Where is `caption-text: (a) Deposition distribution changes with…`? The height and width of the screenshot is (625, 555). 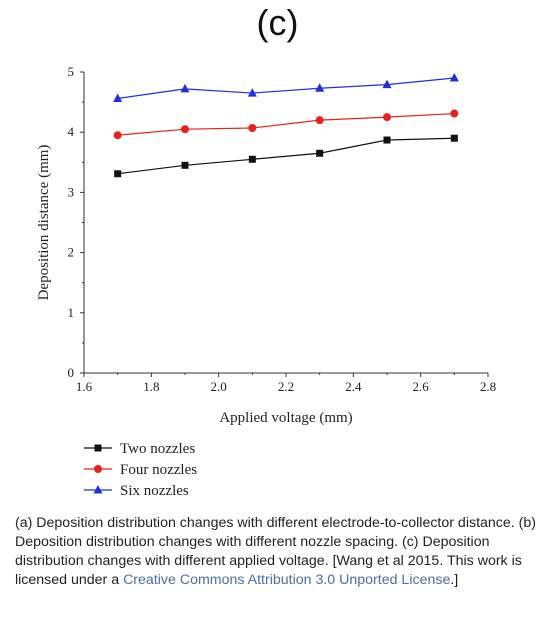 caption-text: (a) Deposition distribution changes with… is located at coordinates (275, 551).